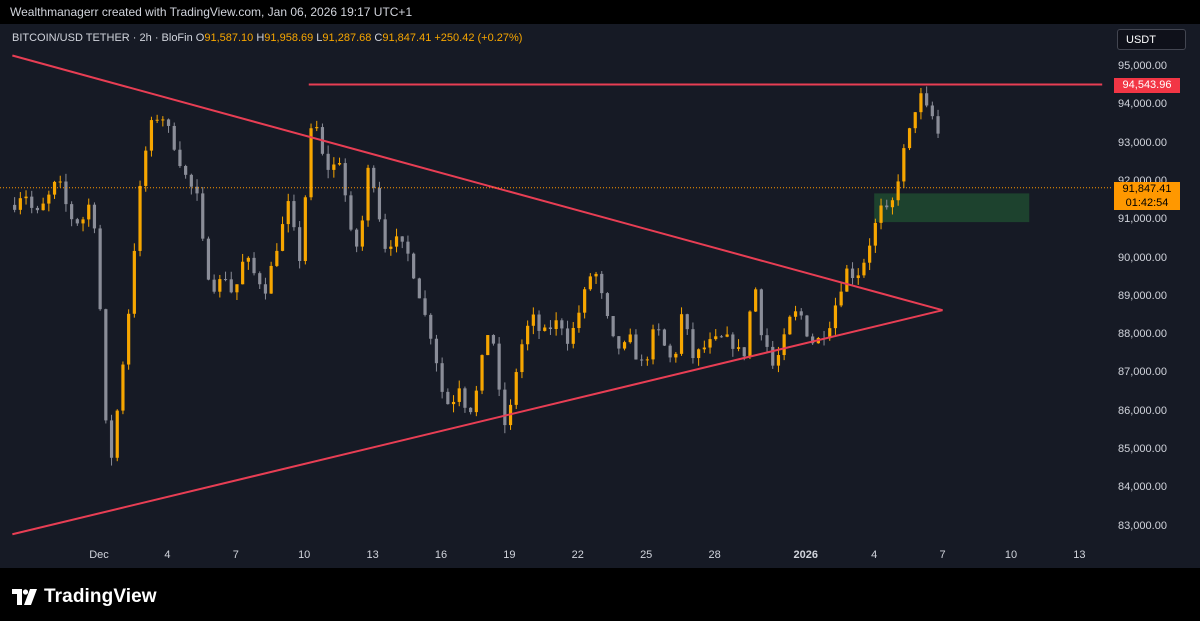 The image size is (1200, 621). Describe the element at coordinates (229, 38) in the screenshot. I see `legend-open-value: 91,587.10` at that location.